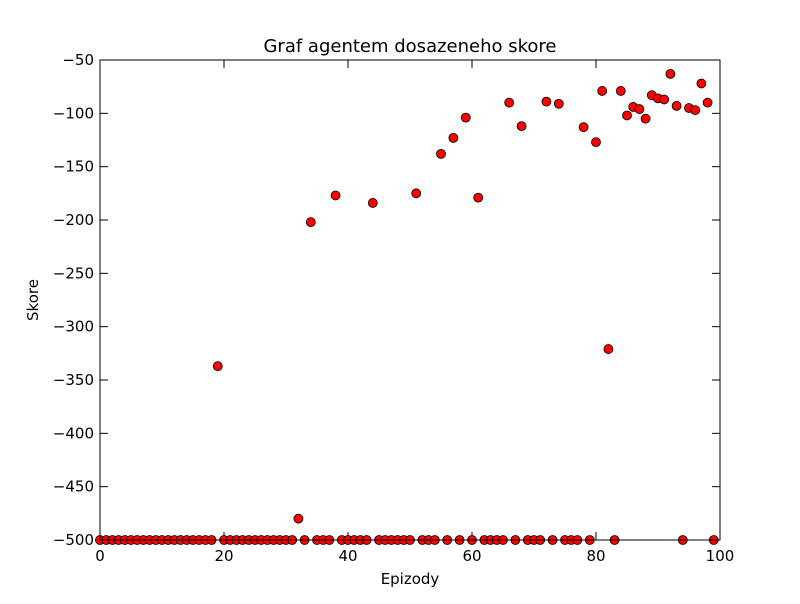  What do you see at coordinates (471, 556) in the screenshot?
I see `x-tick-label: 60` at bounding box center [471, 556].